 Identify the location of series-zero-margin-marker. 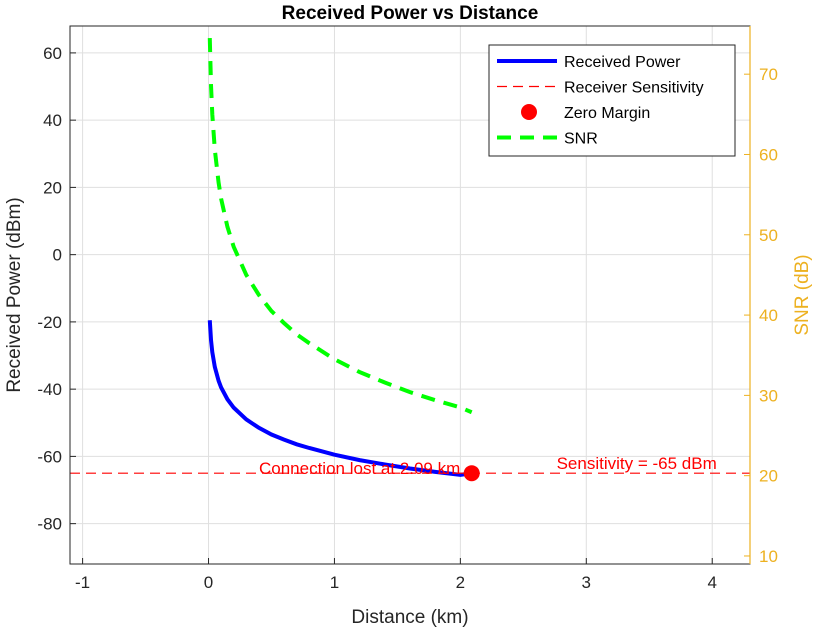
(471, 473).